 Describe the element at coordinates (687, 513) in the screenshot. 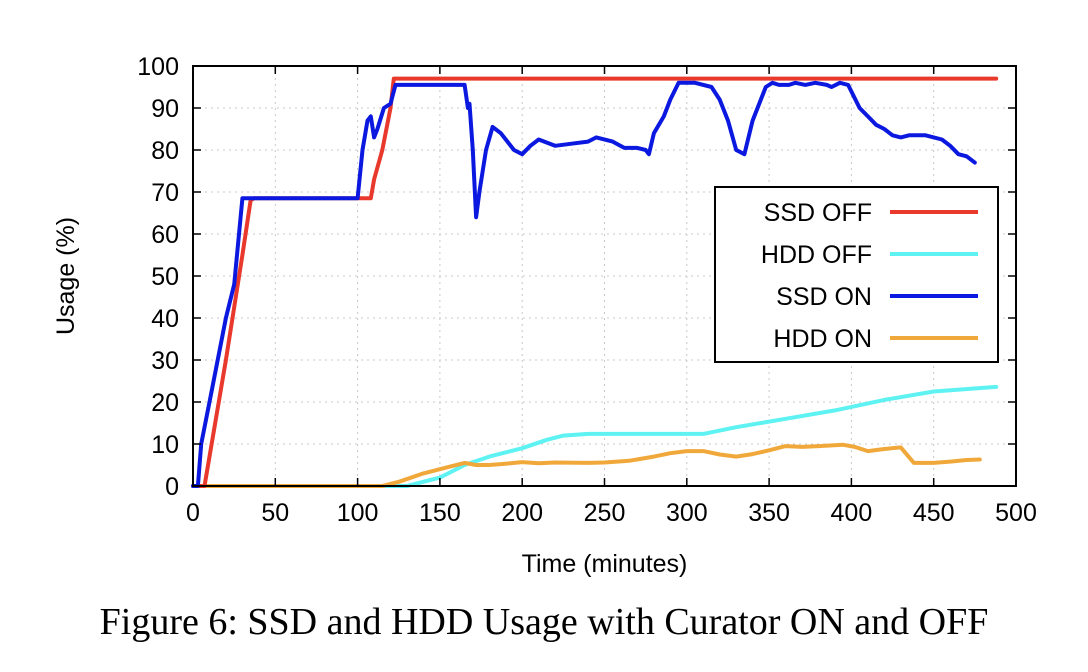

I see `x-tick-label: 300` at that location.